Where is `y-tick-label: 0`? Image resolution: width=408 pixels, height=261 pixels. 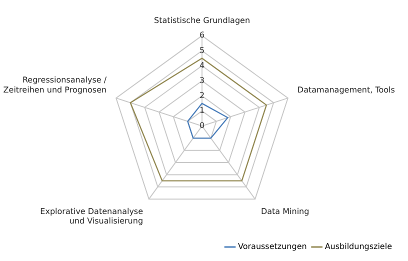
y-tick-label: 0 is located at coordinates (202, 125).